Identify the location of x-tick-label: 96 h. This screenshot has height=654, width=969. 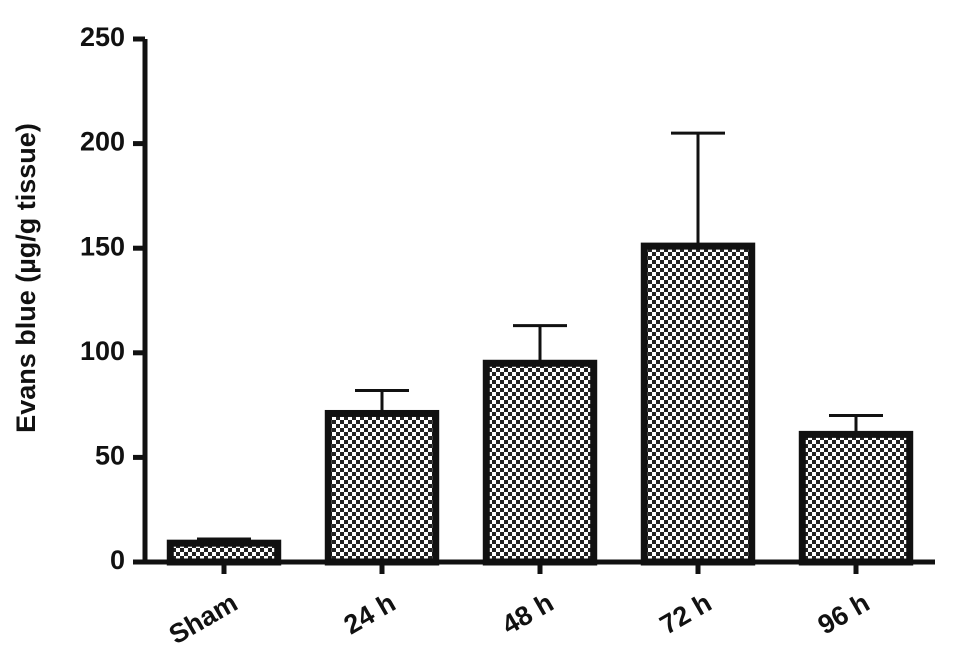
(844, 613).